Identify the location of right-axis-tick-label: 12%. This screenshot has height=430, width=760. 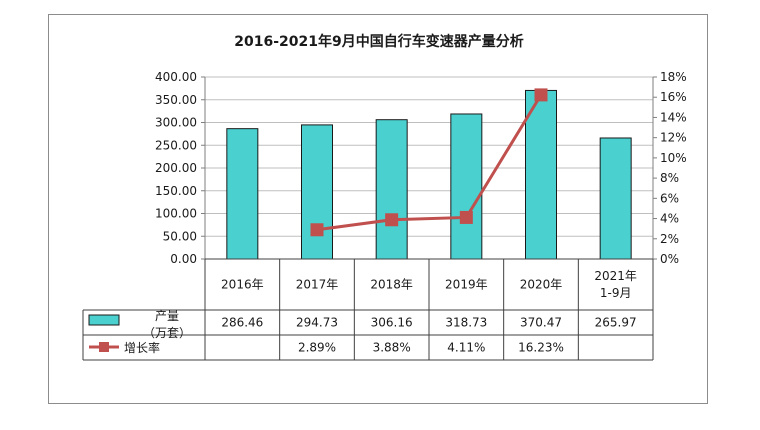
(673, 138).